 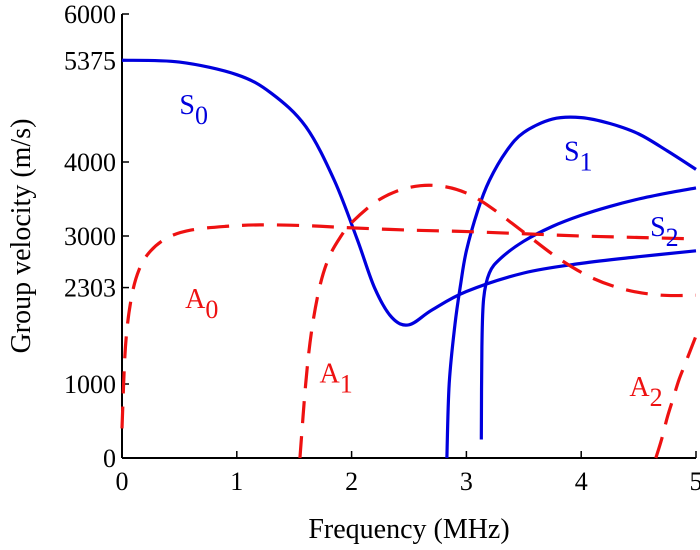 I want to click on y-tick-label: 0, so click(x=109, y=458).